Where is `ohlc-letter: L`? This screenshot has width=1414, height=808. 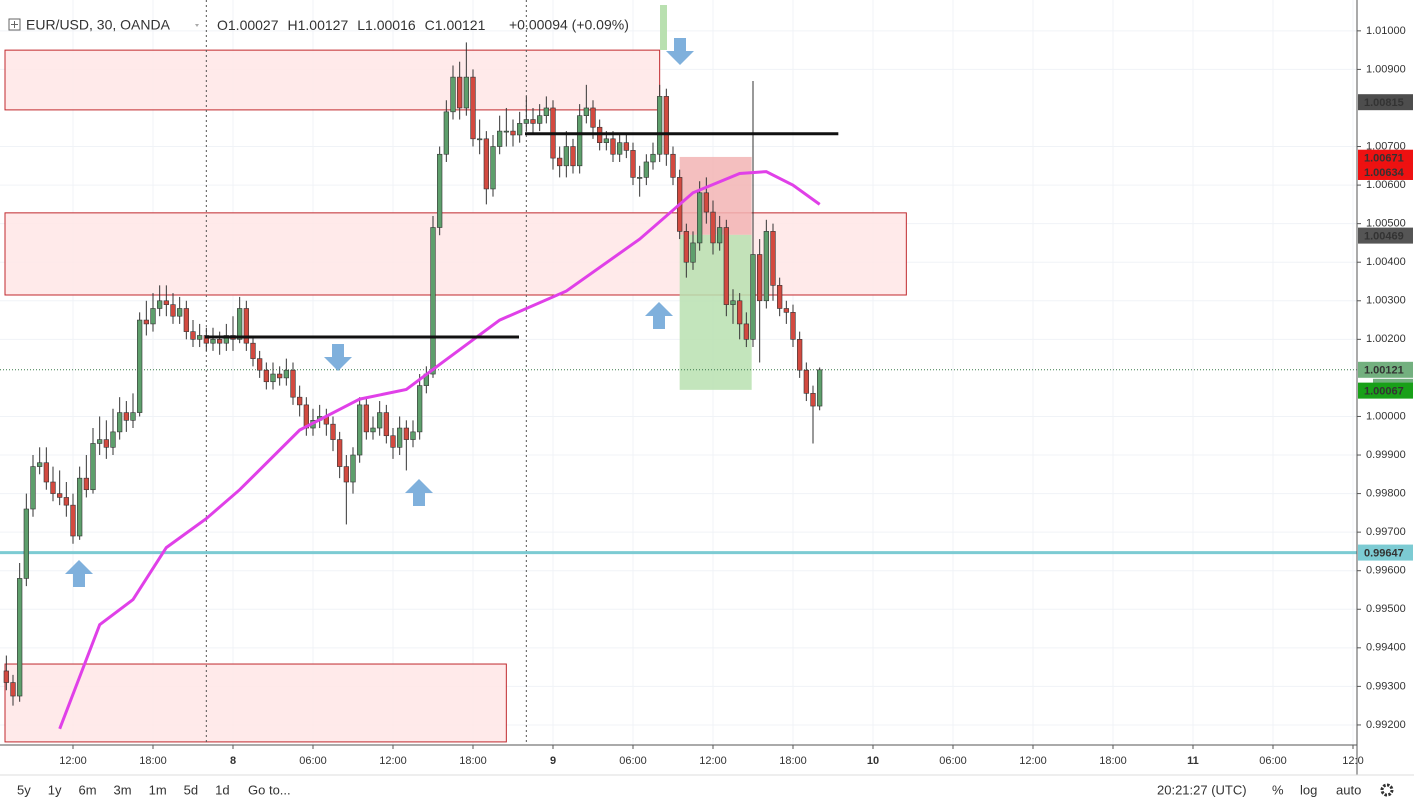
ohlc-letter: L is located at coordinates (361, 25).